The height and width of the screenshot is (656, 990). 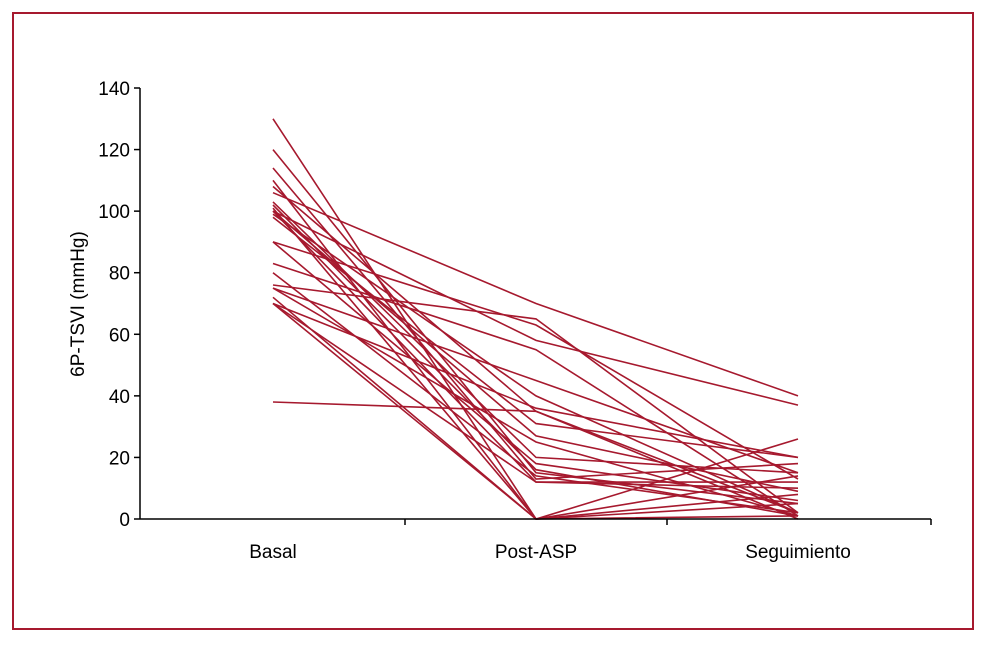 What do you see at coordinates (124, 520) in the screenshot?
I see `y-tick-label: 0` at bounding box center [124, 520].